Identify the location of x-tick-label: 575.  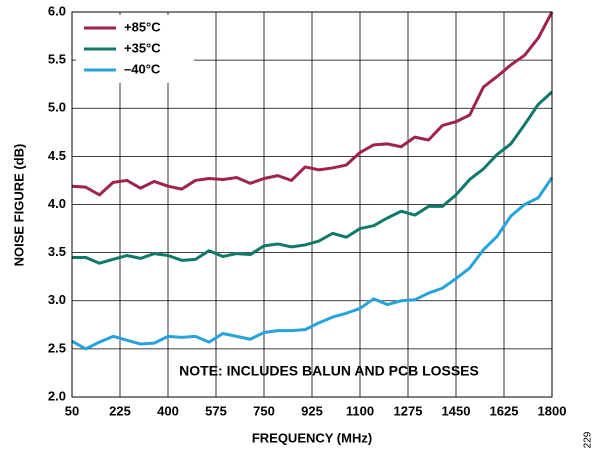
(216, 410).